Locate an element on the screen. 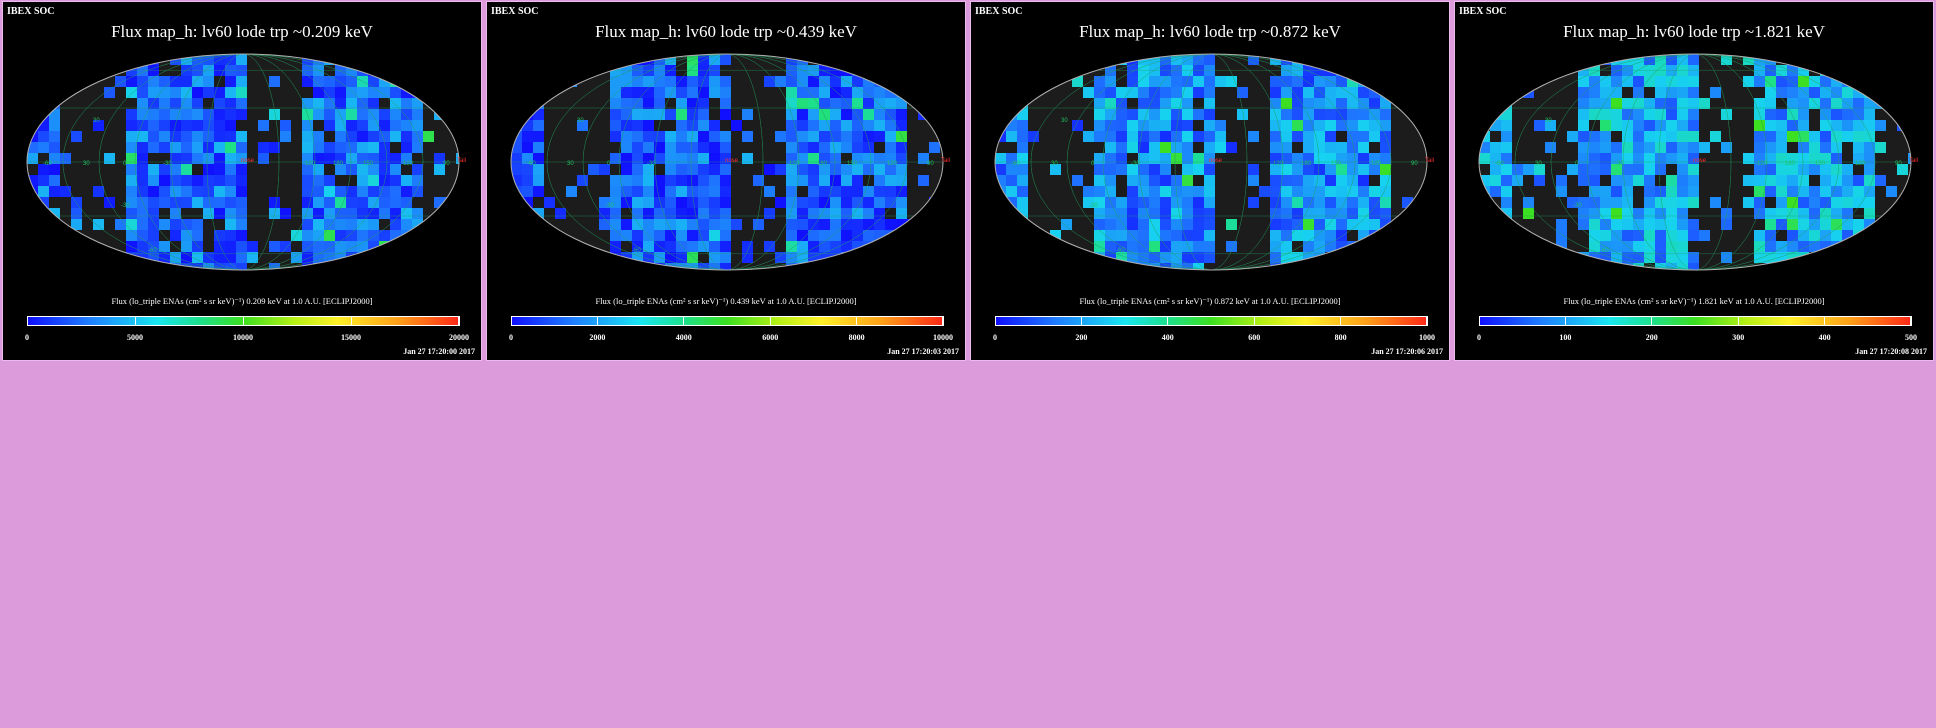  colorbar-tick is located at coordinates (943, 321).